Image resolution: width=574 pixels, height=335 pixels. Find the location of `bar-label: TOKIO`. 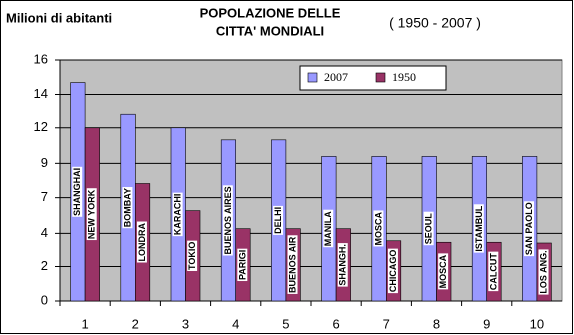

bar-label: TOKIO is located at coordinates (192, 256).